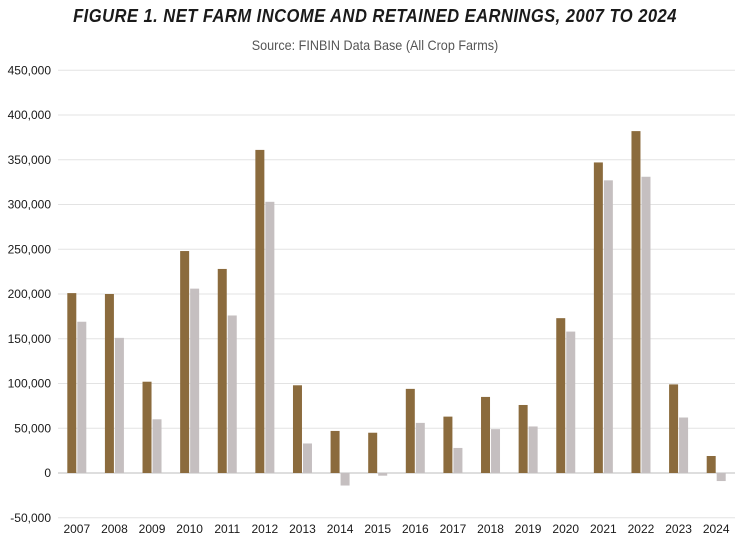 The width and height of the screenshot is (750, 544). Describe the element at coordinates (76, 529) in the screenshot. I see `x-tick-label: 2007` at that location.